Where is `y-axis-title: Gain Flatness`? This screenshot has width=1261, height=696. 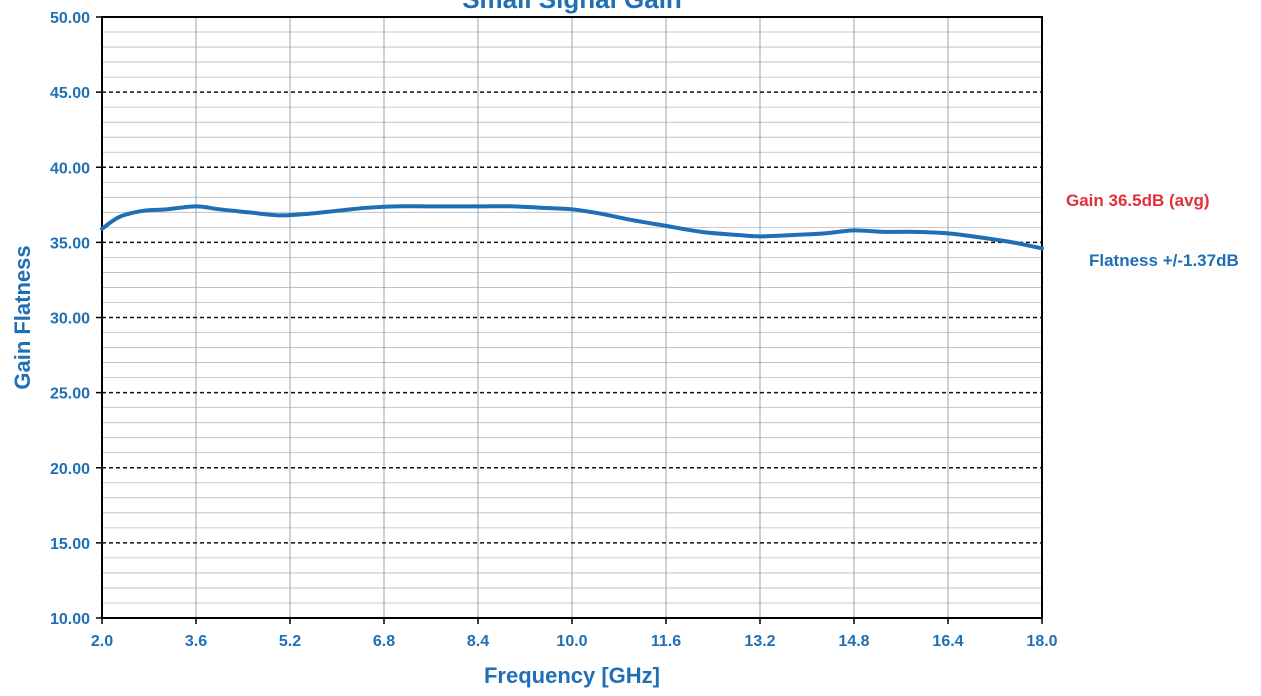
y-axis-title: Gain Flatness is located at coordinates (22, 317).